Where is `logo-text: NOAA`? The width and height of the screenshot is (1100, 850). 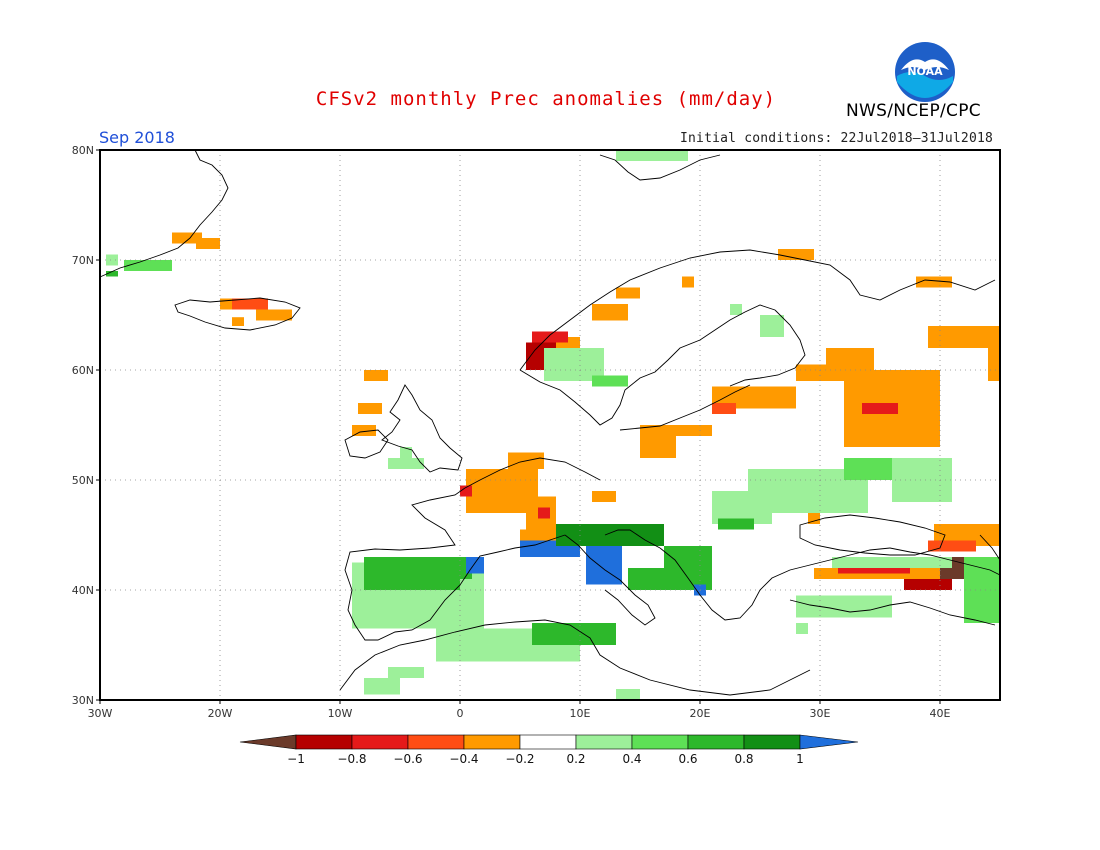
logo-text: NOAA is located at coordinates (925, 71).